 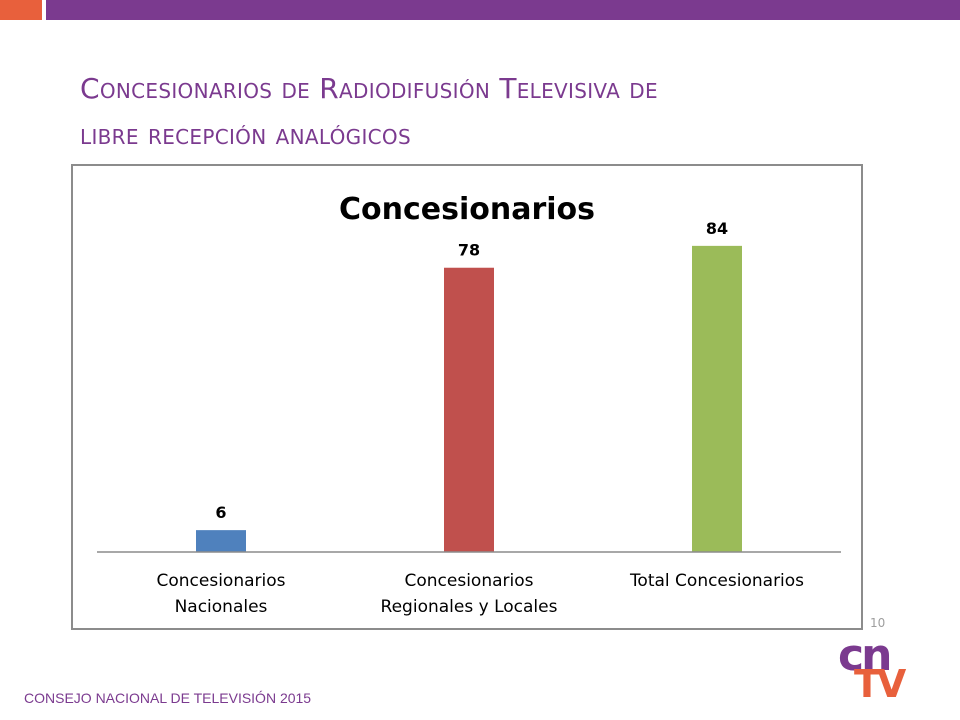 What do you see at coordinates (469, 581) in the screenshot?
I see `category-label-2-line-1: Concesionarios` at bounding box center [469, 581].